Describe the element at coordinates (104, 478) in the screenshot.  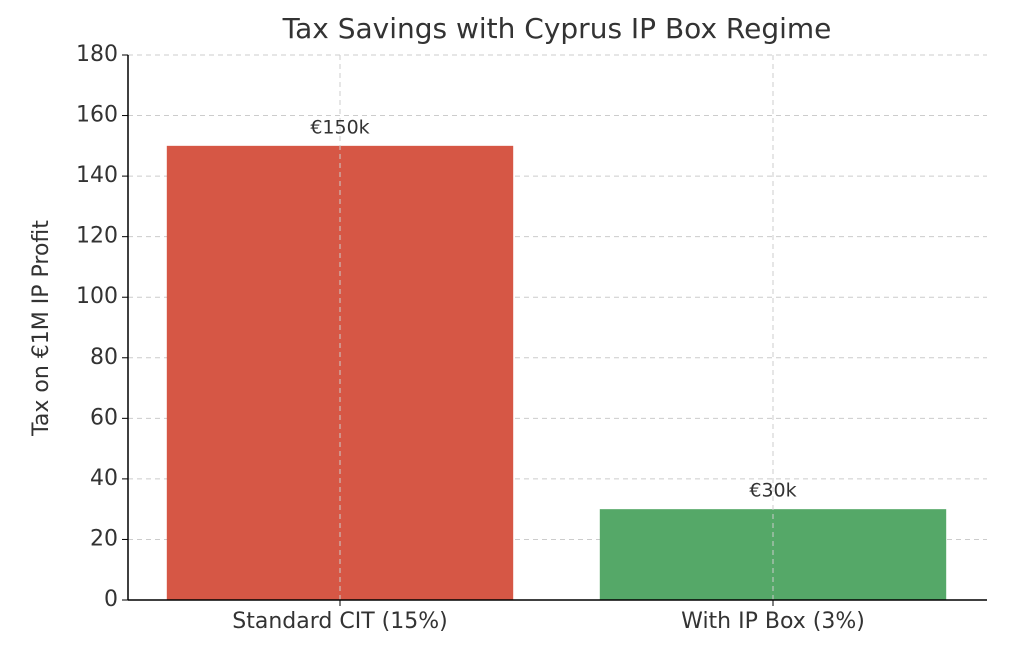
I see `y-tick-label: 40` at that location.